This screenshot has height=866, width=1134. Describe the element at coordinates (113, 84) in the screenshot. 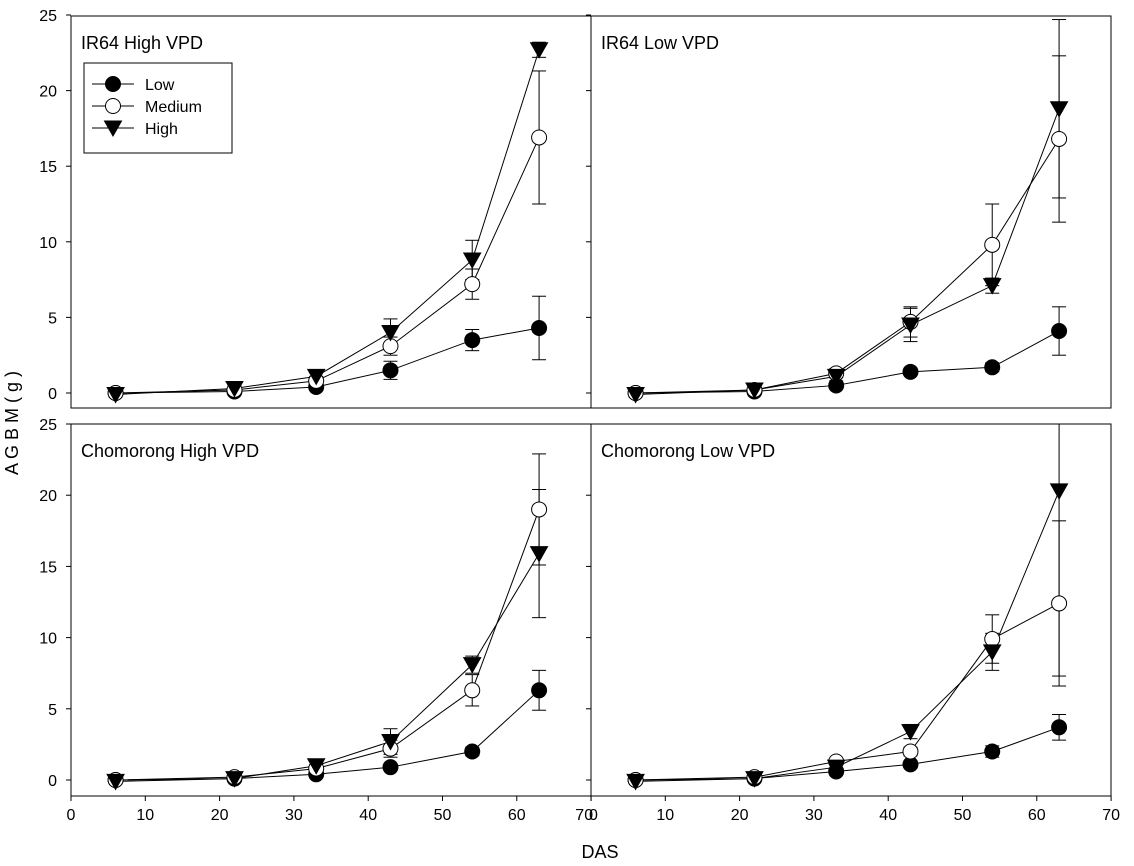

I see `legend-marker-low` at that location.